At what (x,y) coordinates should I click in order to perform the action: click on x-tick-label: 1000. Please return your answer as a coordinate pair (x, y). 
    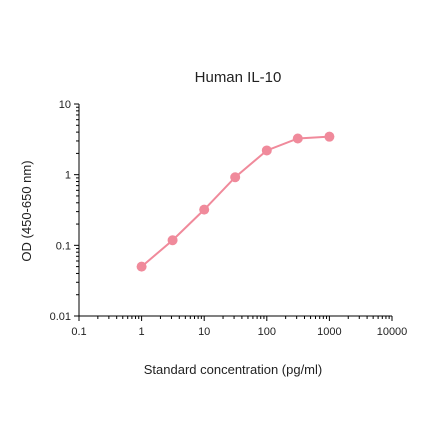
    Looking at the image, I should click on (329, 332).